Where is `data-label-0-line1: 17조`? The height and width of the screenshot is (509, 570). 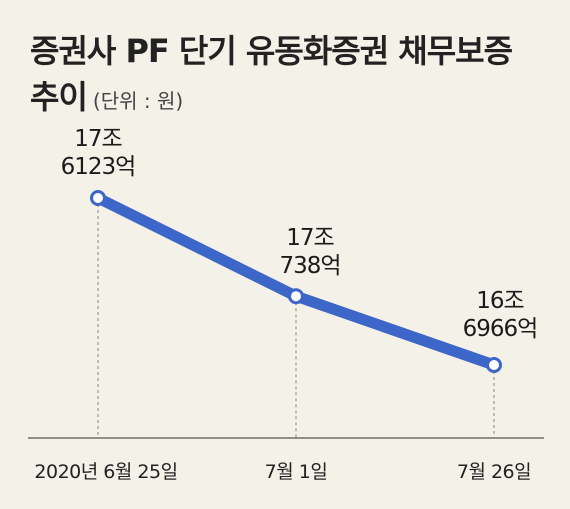
data-label-0-line1: 17조 is located at coordinates (97, 139).